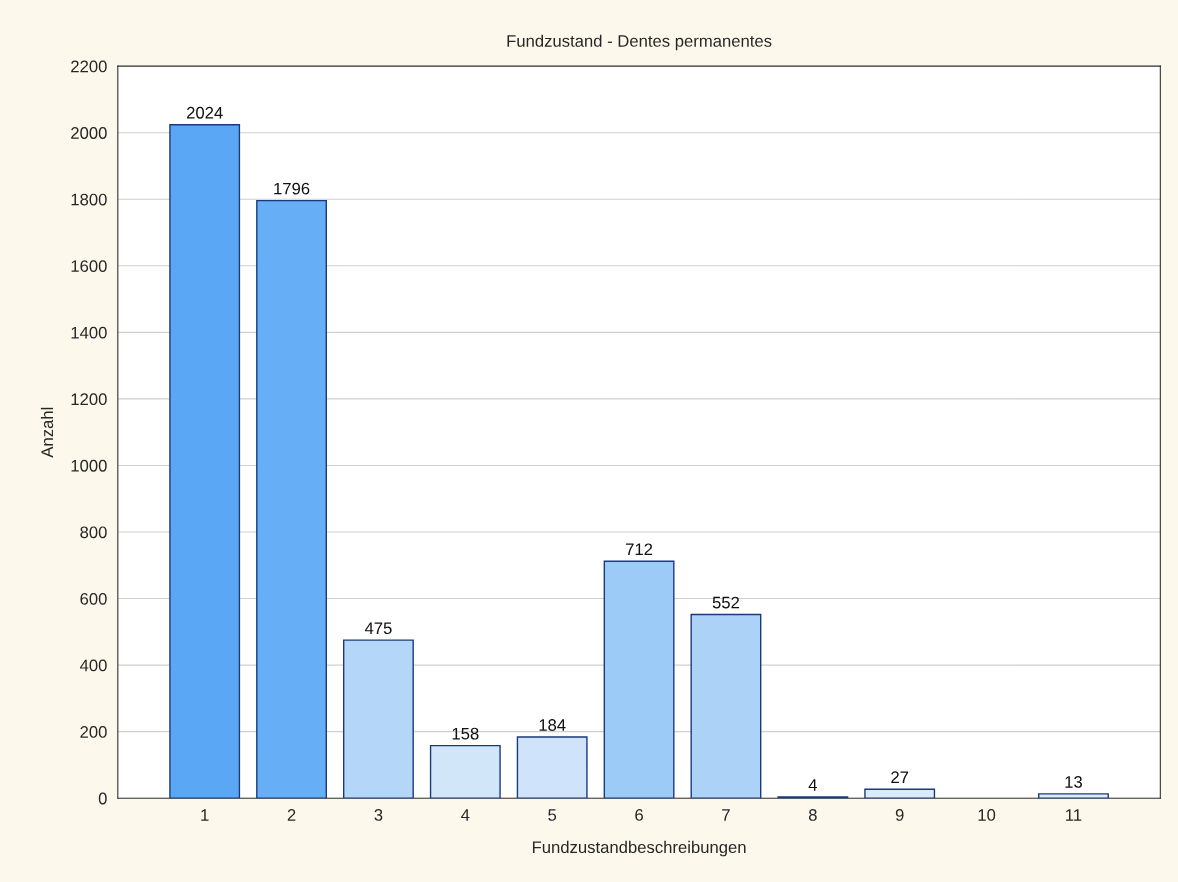 The image size is (1178, 882). I want to click on y-tick-label: 1200, so click(89, 399).